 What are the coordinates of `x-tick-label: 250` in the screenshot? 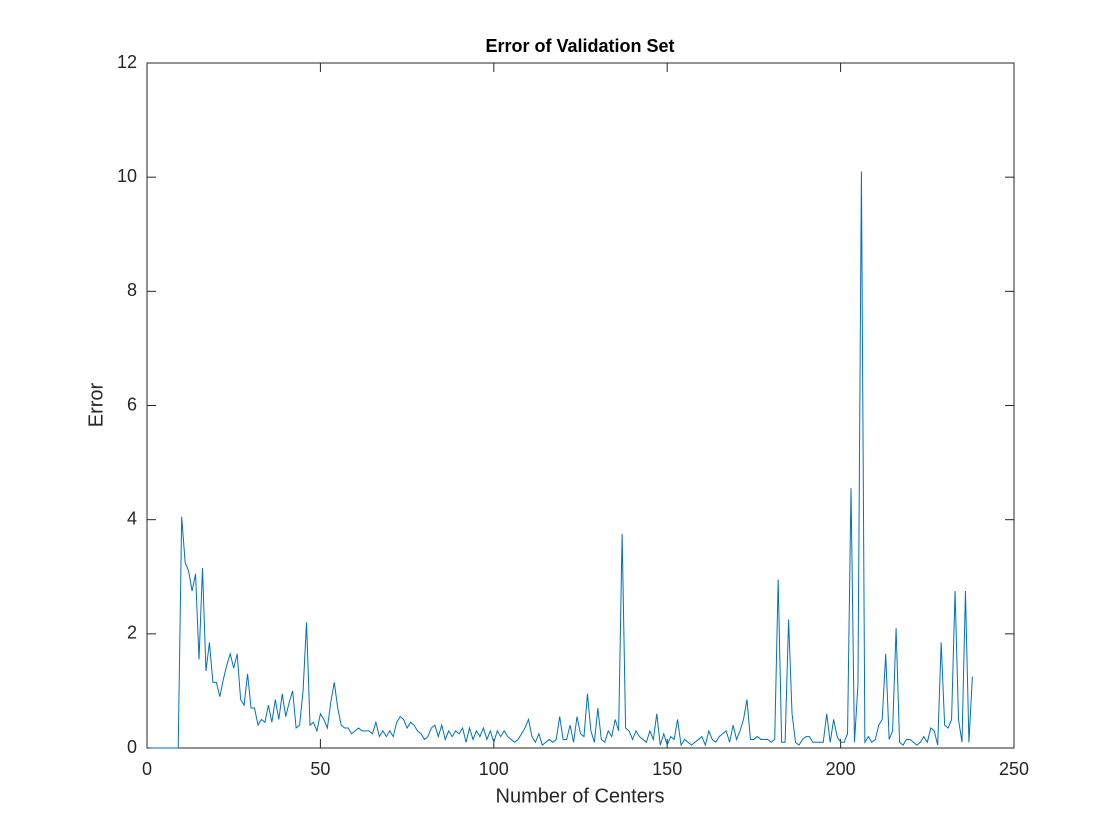 It's located at (1014, 769).